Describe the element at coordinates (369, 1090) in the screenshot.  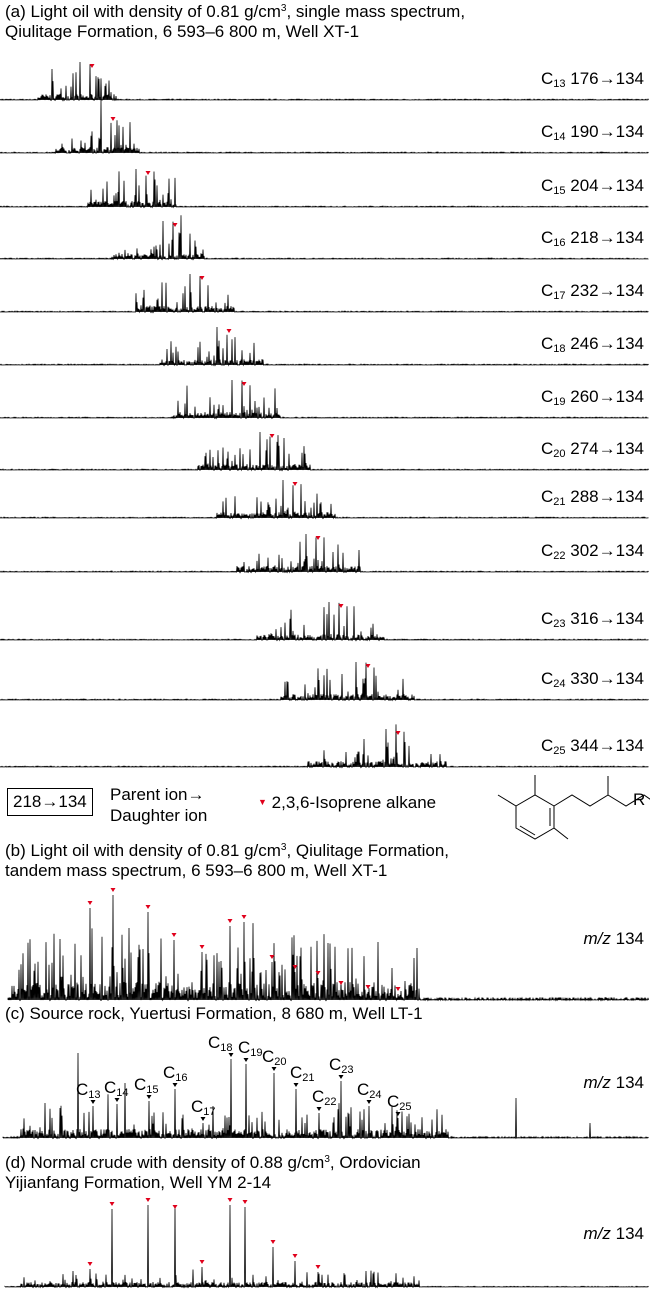
I see `peak-label-c24: C24` at that location.